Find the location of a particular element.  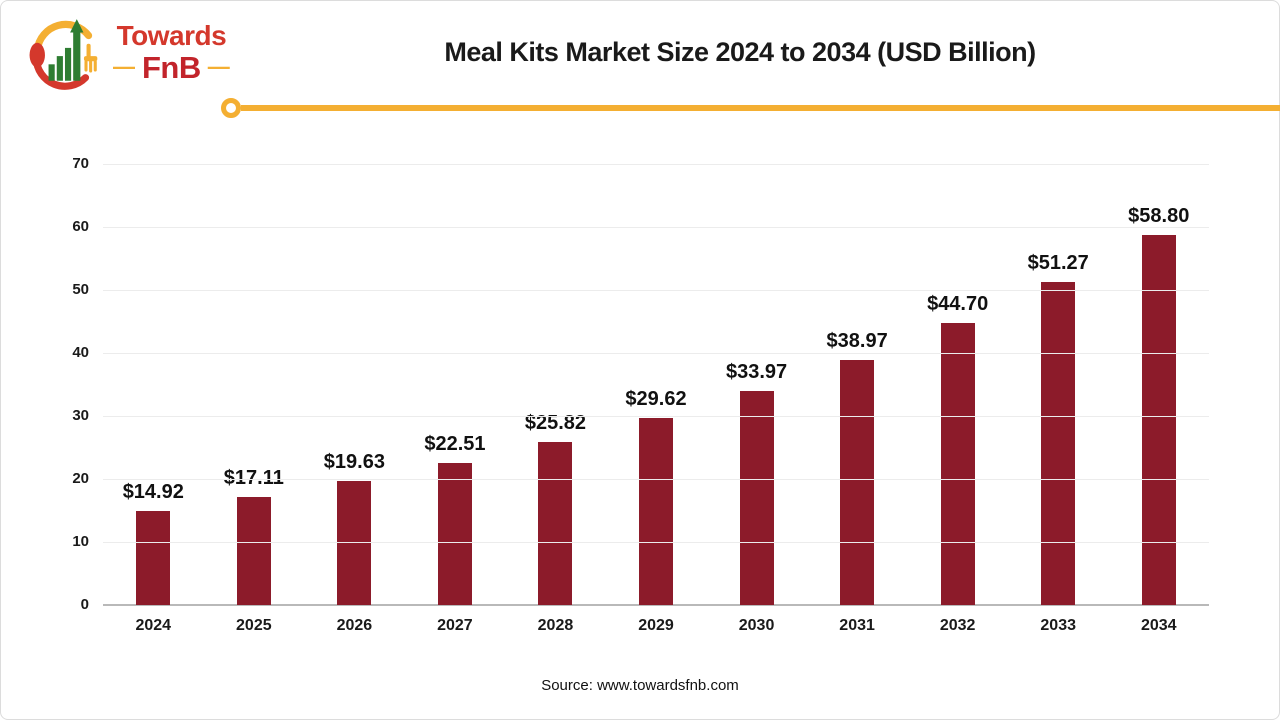

brand-logo-text: Towards — FnB — is located at coordinates (171, 52).